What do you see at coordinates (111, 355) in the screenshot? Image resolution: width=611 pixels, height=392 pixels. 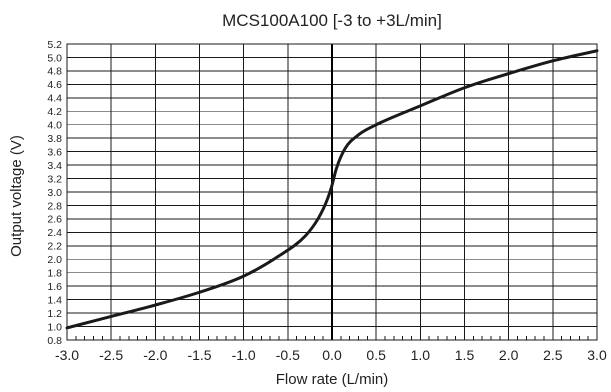 I see `x-tick-label: -2.5` at bounding box center [111, 355].